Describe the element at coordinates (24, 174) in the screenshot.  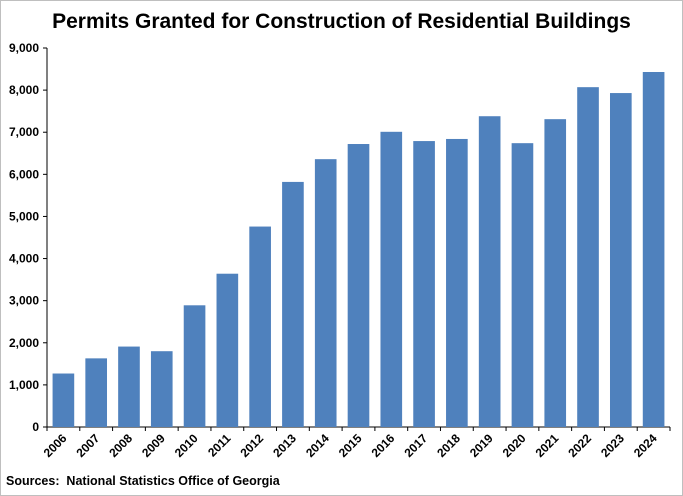
I see `y-tick-label: 6,000` at that location.